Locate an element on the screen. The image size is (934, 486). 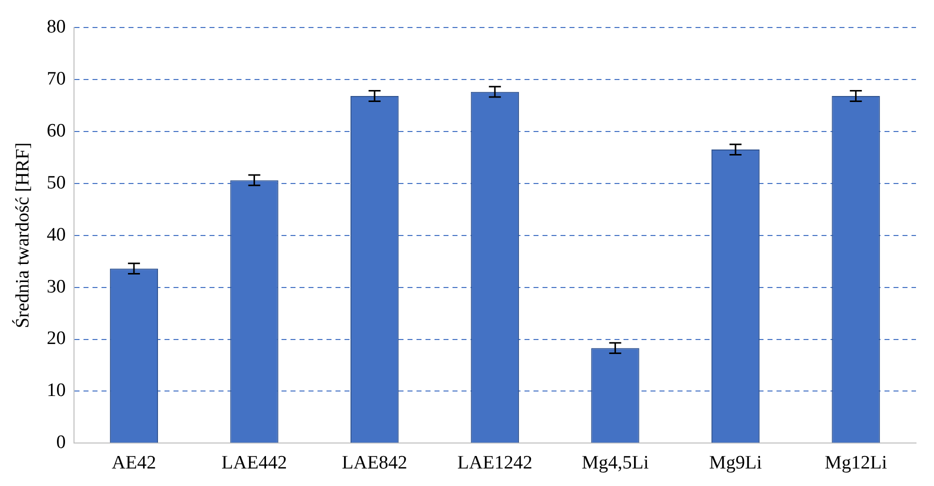
x-tick-label: LAE1242 is located at coordinates (494, 463).